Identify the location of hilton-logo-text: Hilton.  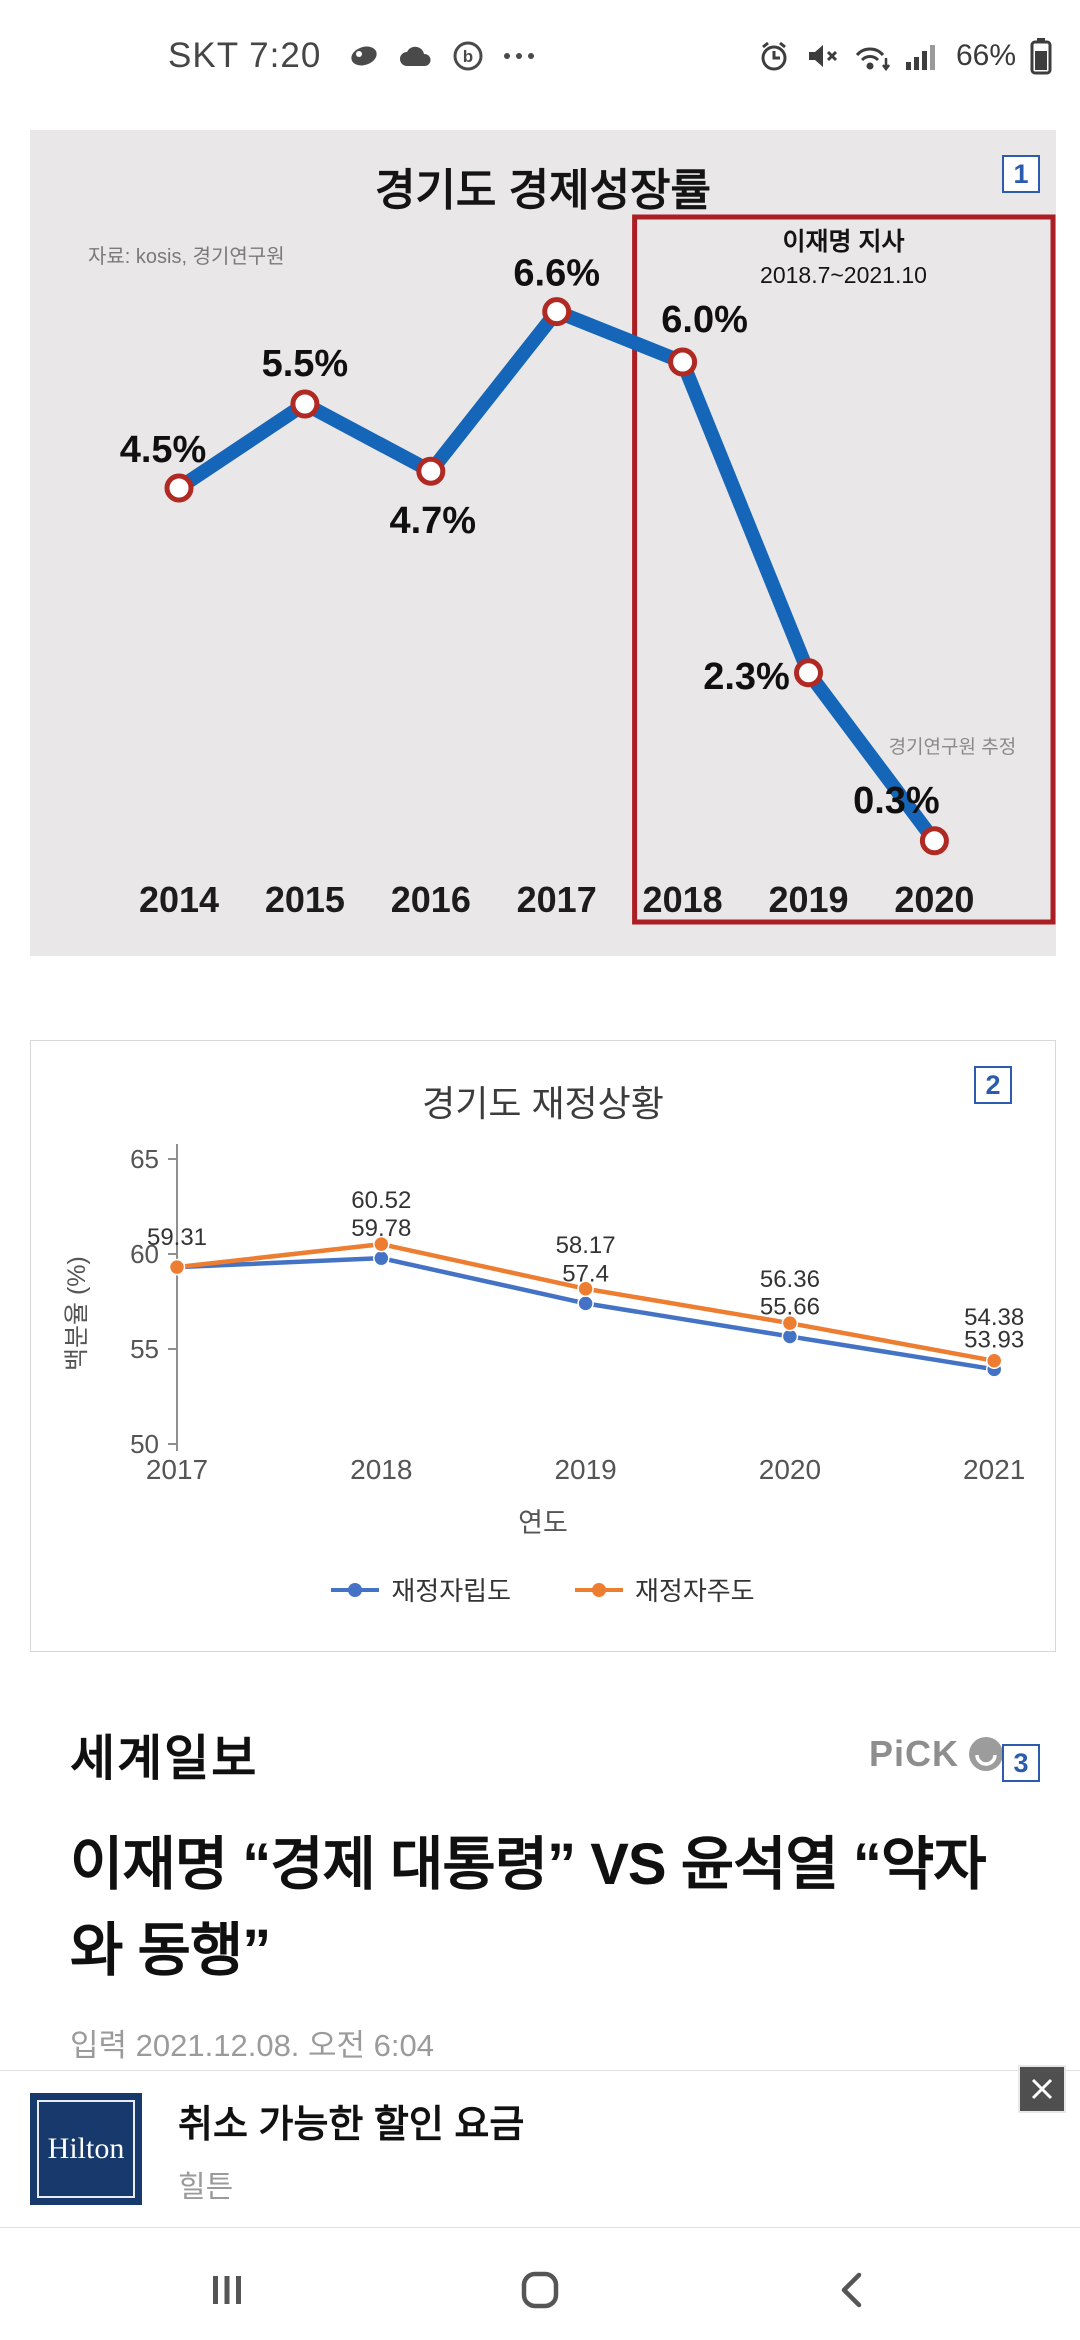
(86, 2148).